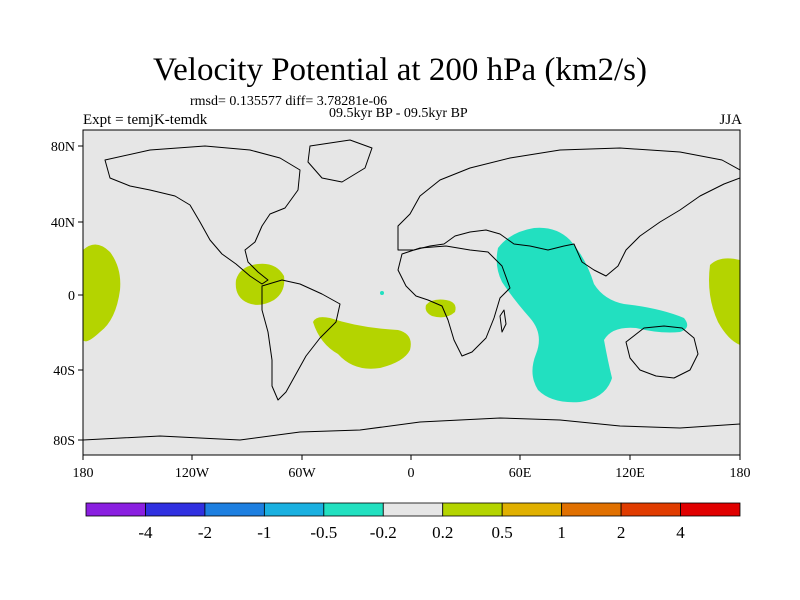 Image resolution: width=800 pixels, height=600 pixels. What do you see at coordinates (145, 532) in the screenshot?
I see `colorbar-label: -4` at bounding box center [145, 532].